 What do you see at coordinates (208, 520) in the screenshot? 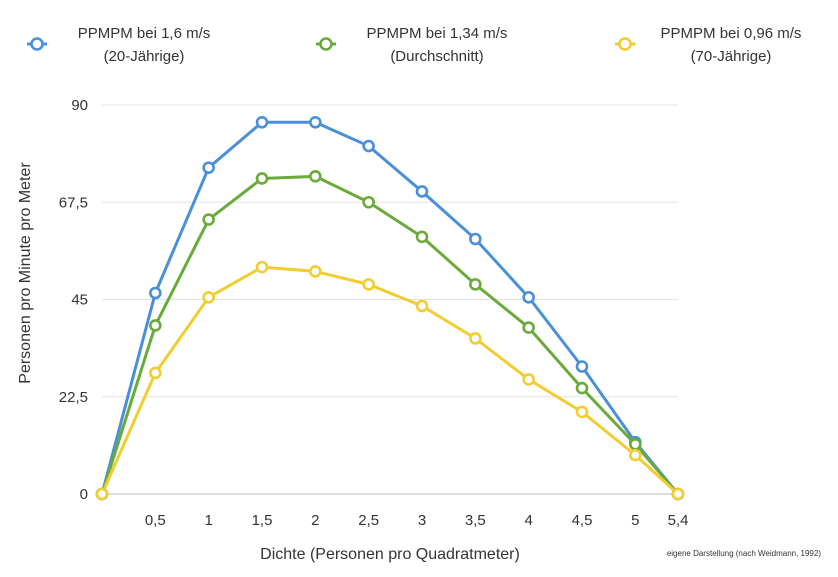
I see `x-tick-label: 1` at bounding box center [208, 520].